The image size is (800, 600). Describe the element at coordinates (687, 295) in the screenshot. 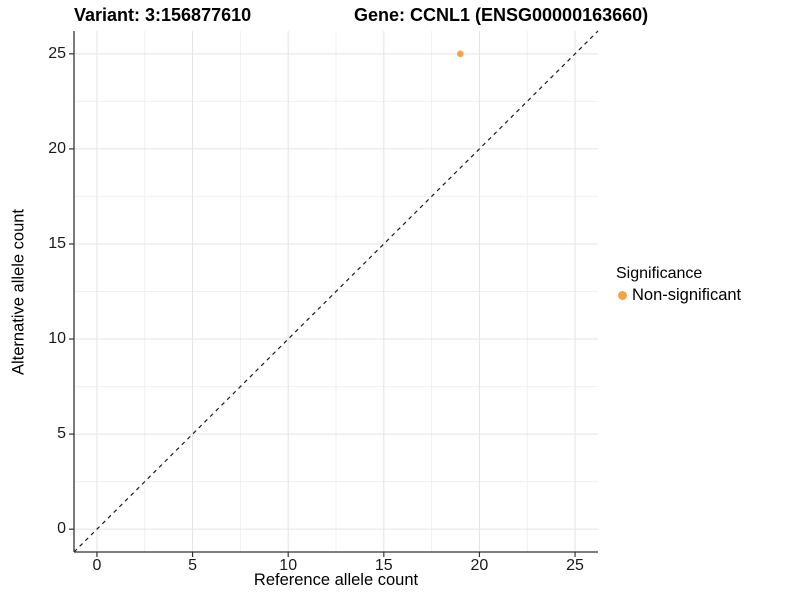

I see `legend-entry-label: Non-significant` at that location.